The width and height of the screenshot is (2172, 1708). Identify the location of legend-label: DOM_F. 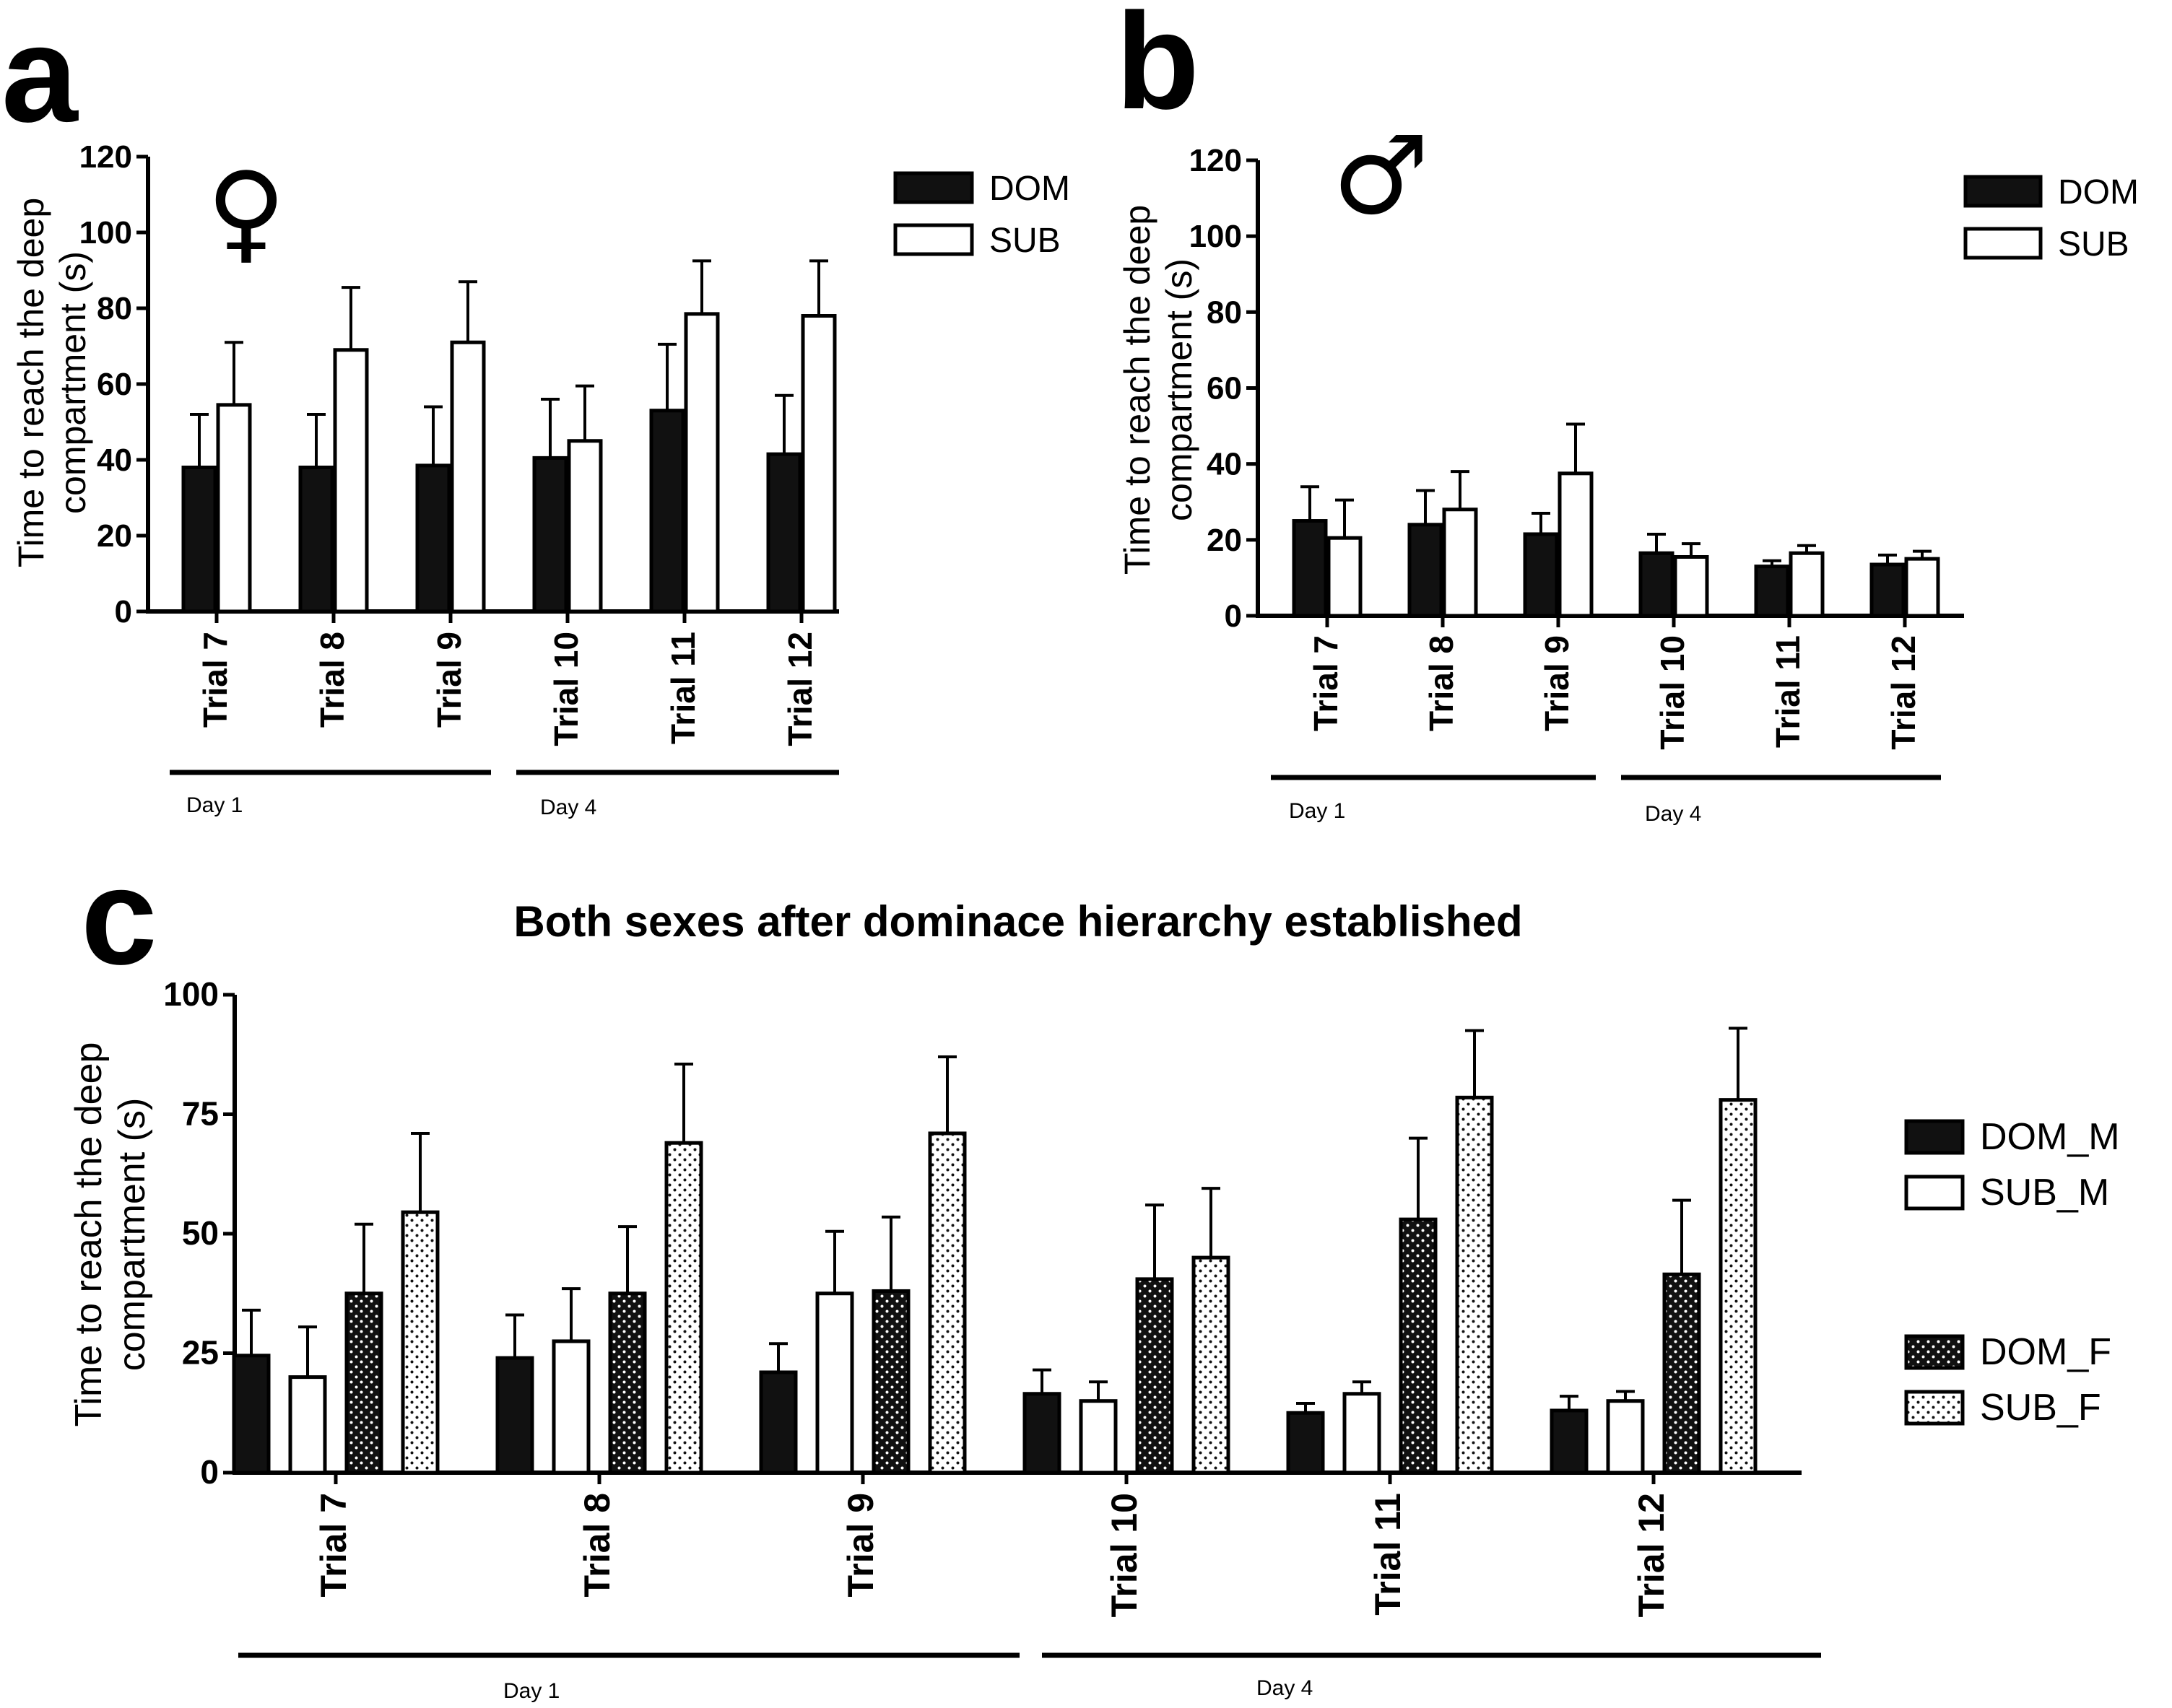
(2045, 1352).